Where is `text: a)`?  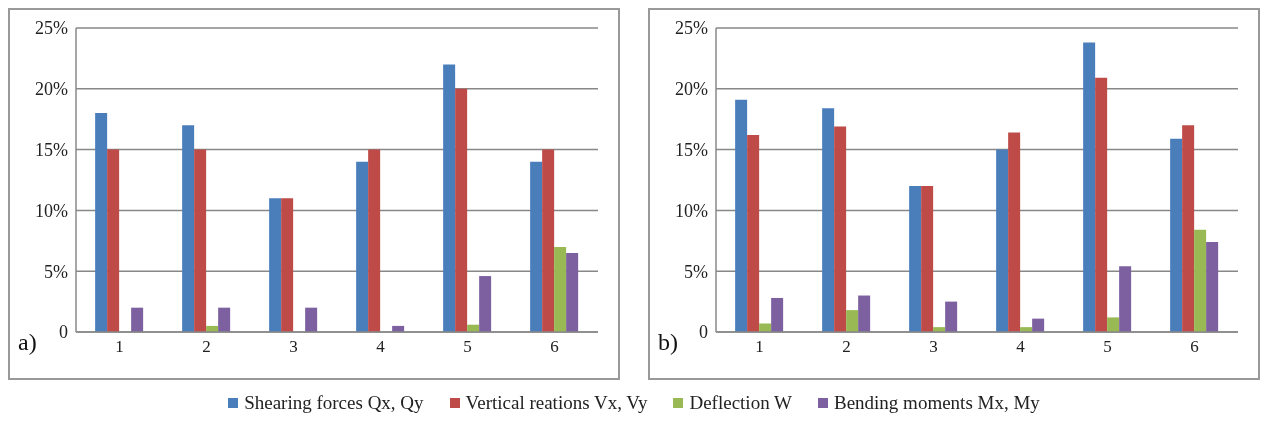 text: a) is located at coordinates (27, 342).